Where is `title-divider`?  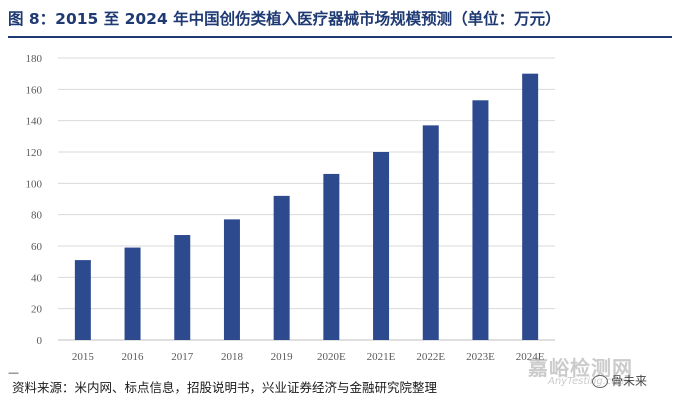 title-divider is located at coordinates (340, 37).